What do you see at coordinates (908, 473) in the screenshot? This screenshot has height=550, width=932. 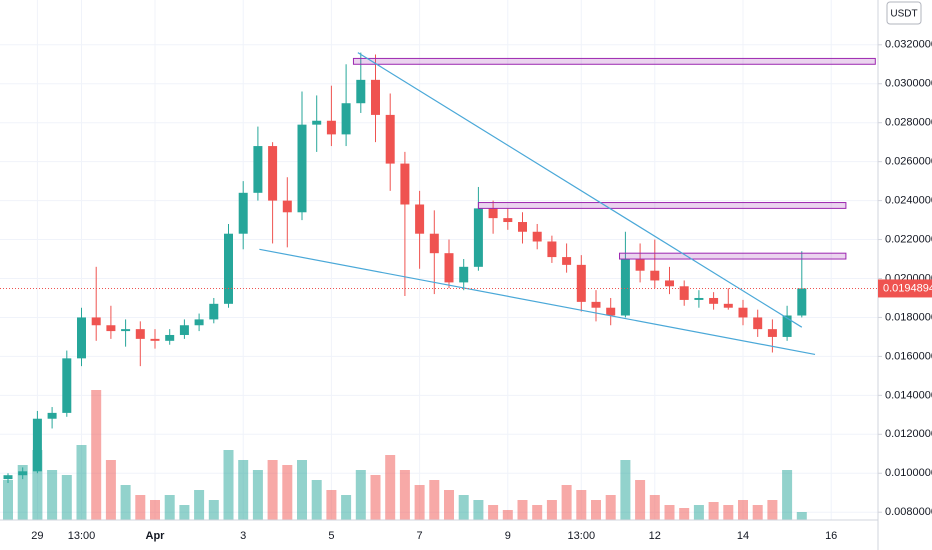 I see `y-tick-label: 0.0100000` at bounding box center [908, 473].